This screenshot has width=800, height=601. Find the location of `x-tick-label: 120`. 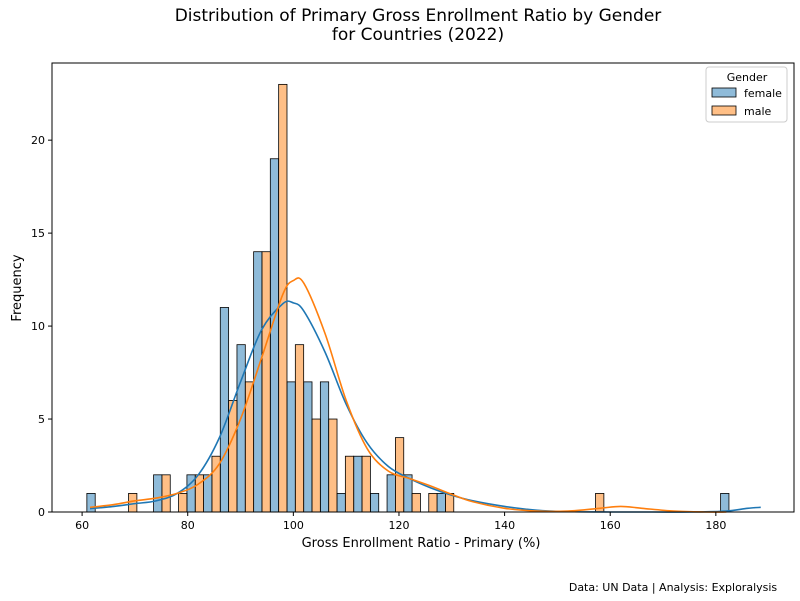

x-tick-label: 120 is located at coordinates (398, 525).